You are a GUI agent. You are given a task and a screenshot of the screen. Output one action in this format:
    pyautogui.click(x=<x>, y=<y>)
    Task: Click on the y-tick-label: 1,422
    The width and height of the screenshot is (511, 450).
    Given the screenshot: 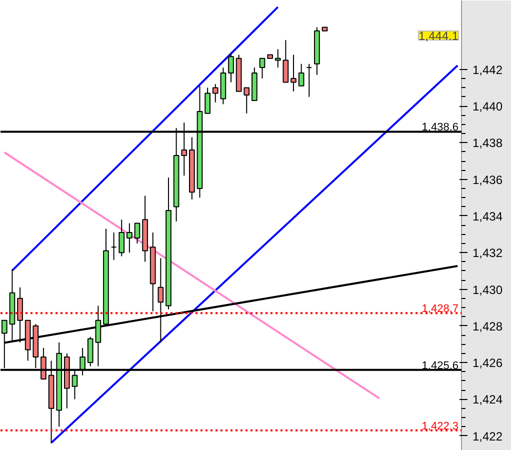 What is the action you would take?
    pyautogui.click(x=487, y=436)
    